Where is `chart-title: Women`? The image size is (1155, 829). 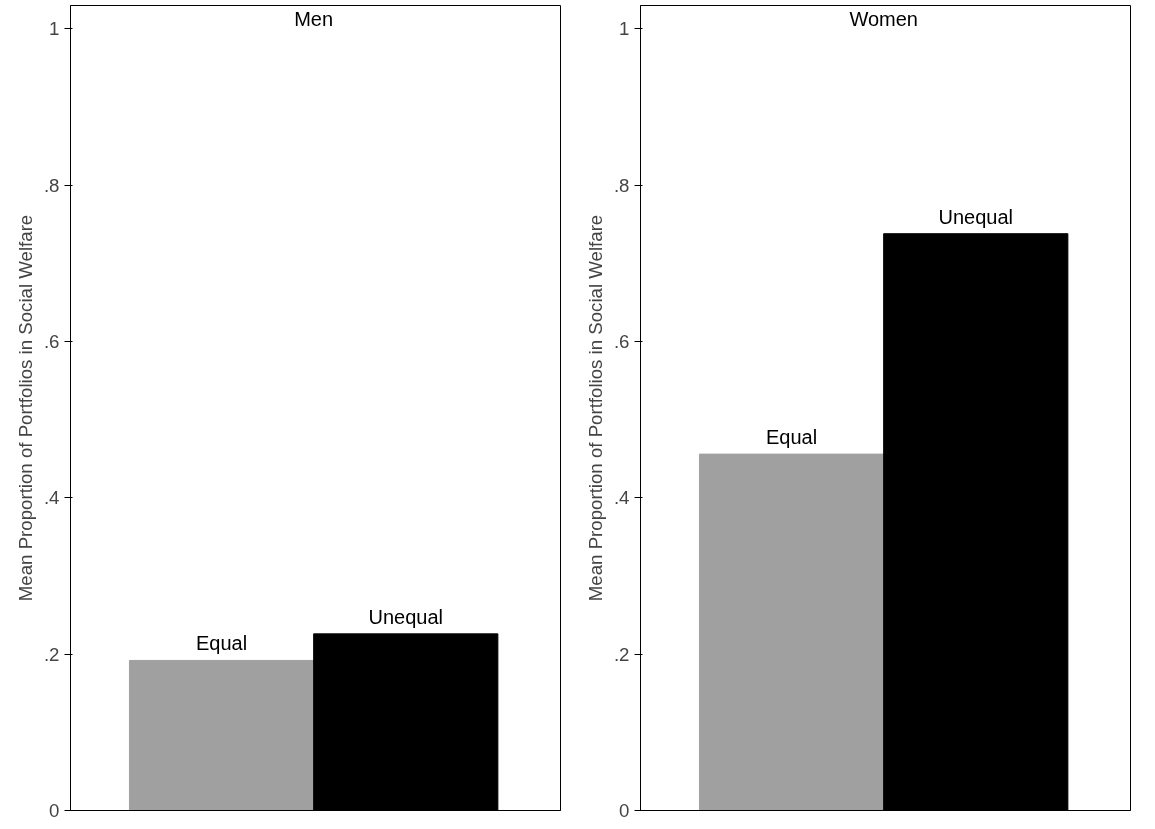
chart-title: Women is located at coordinates (883, 18).